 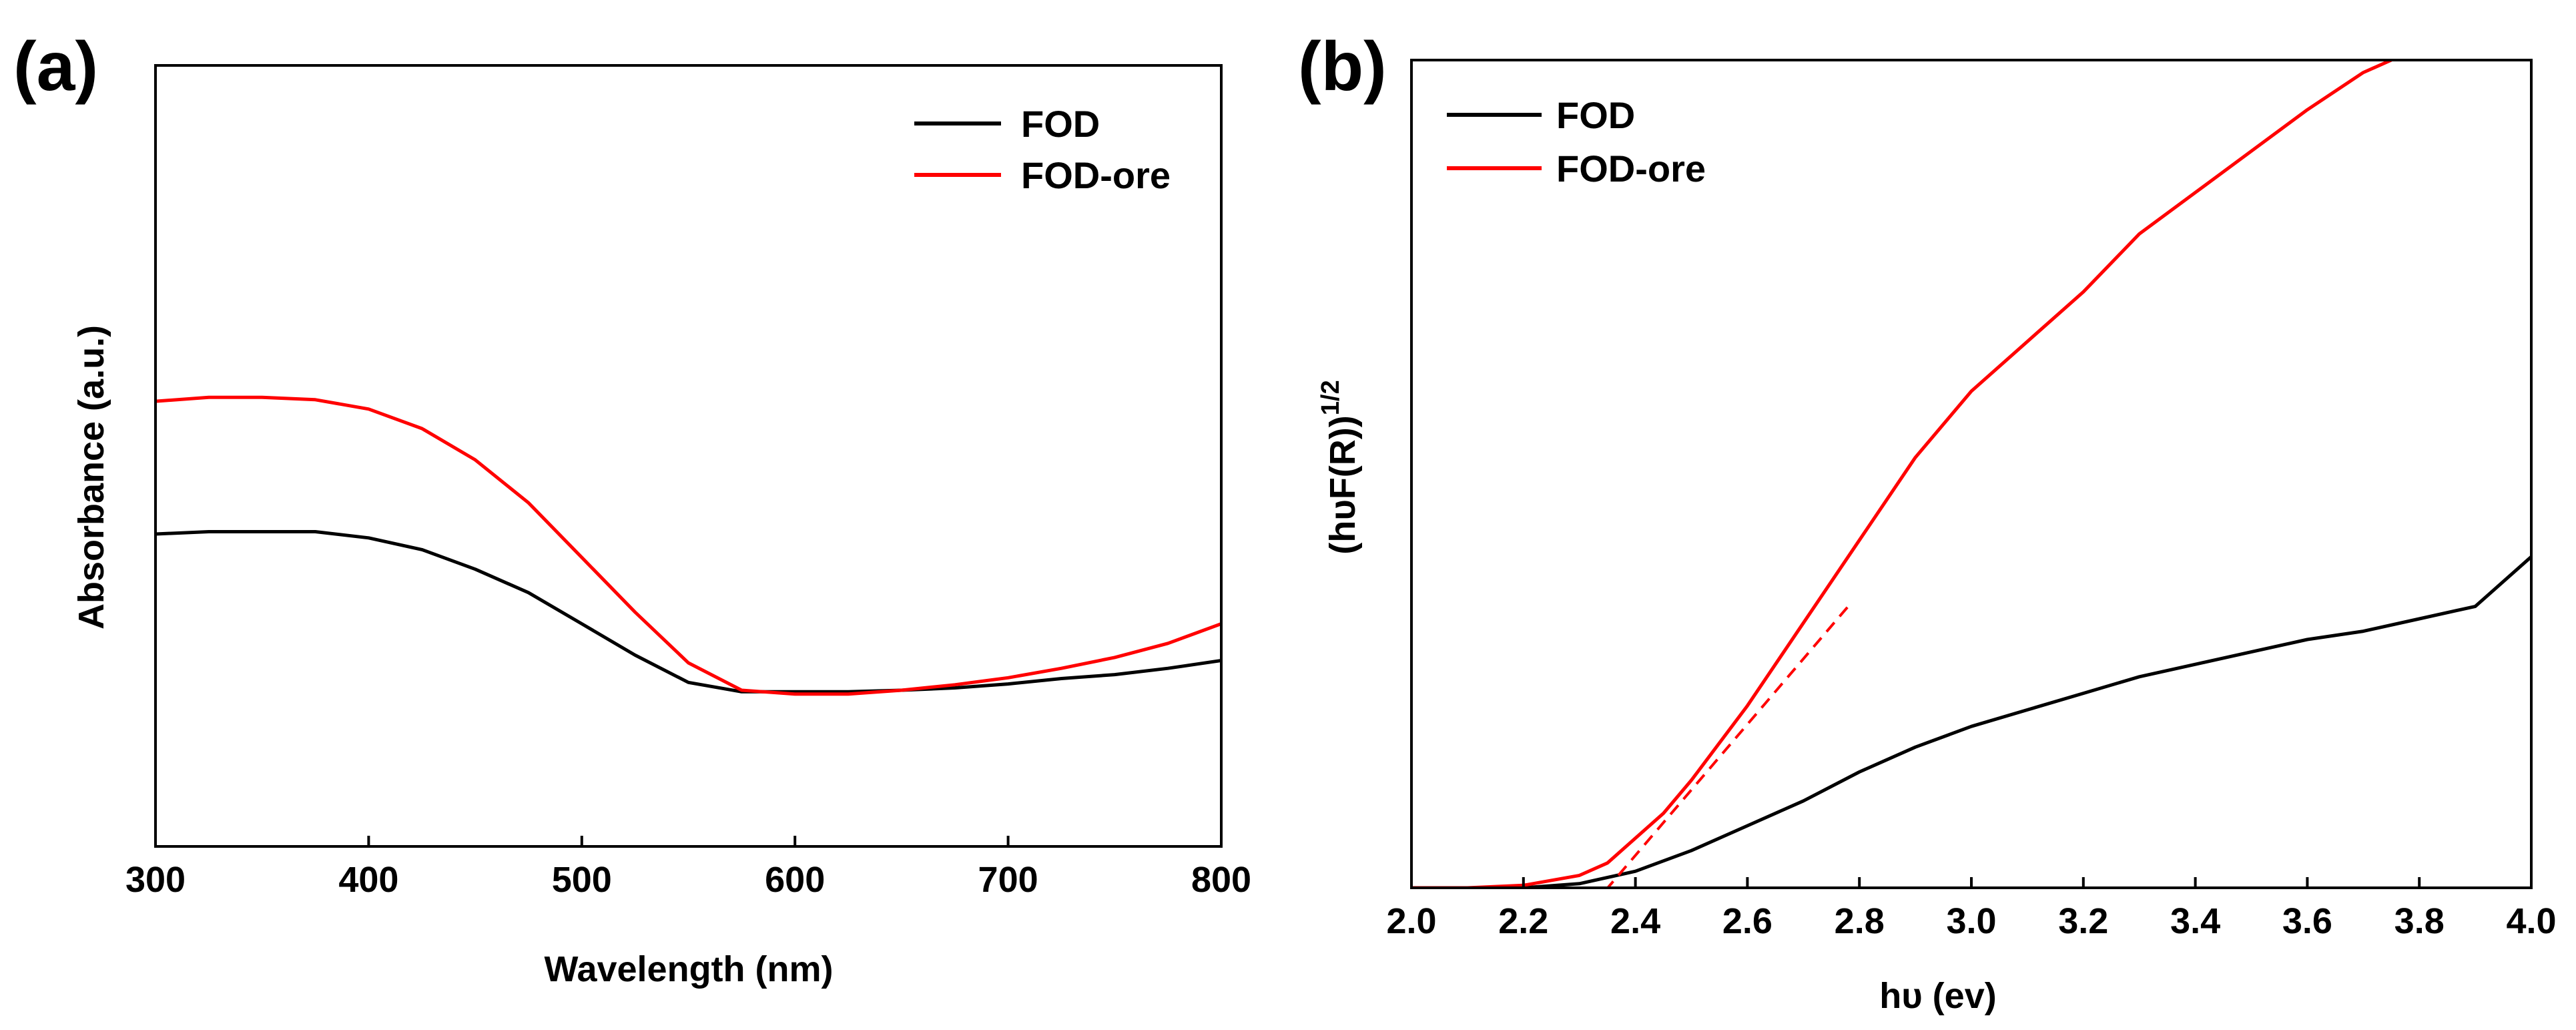 I want to click on x-tick-label: 3.6, so click(x=2307, y=921).